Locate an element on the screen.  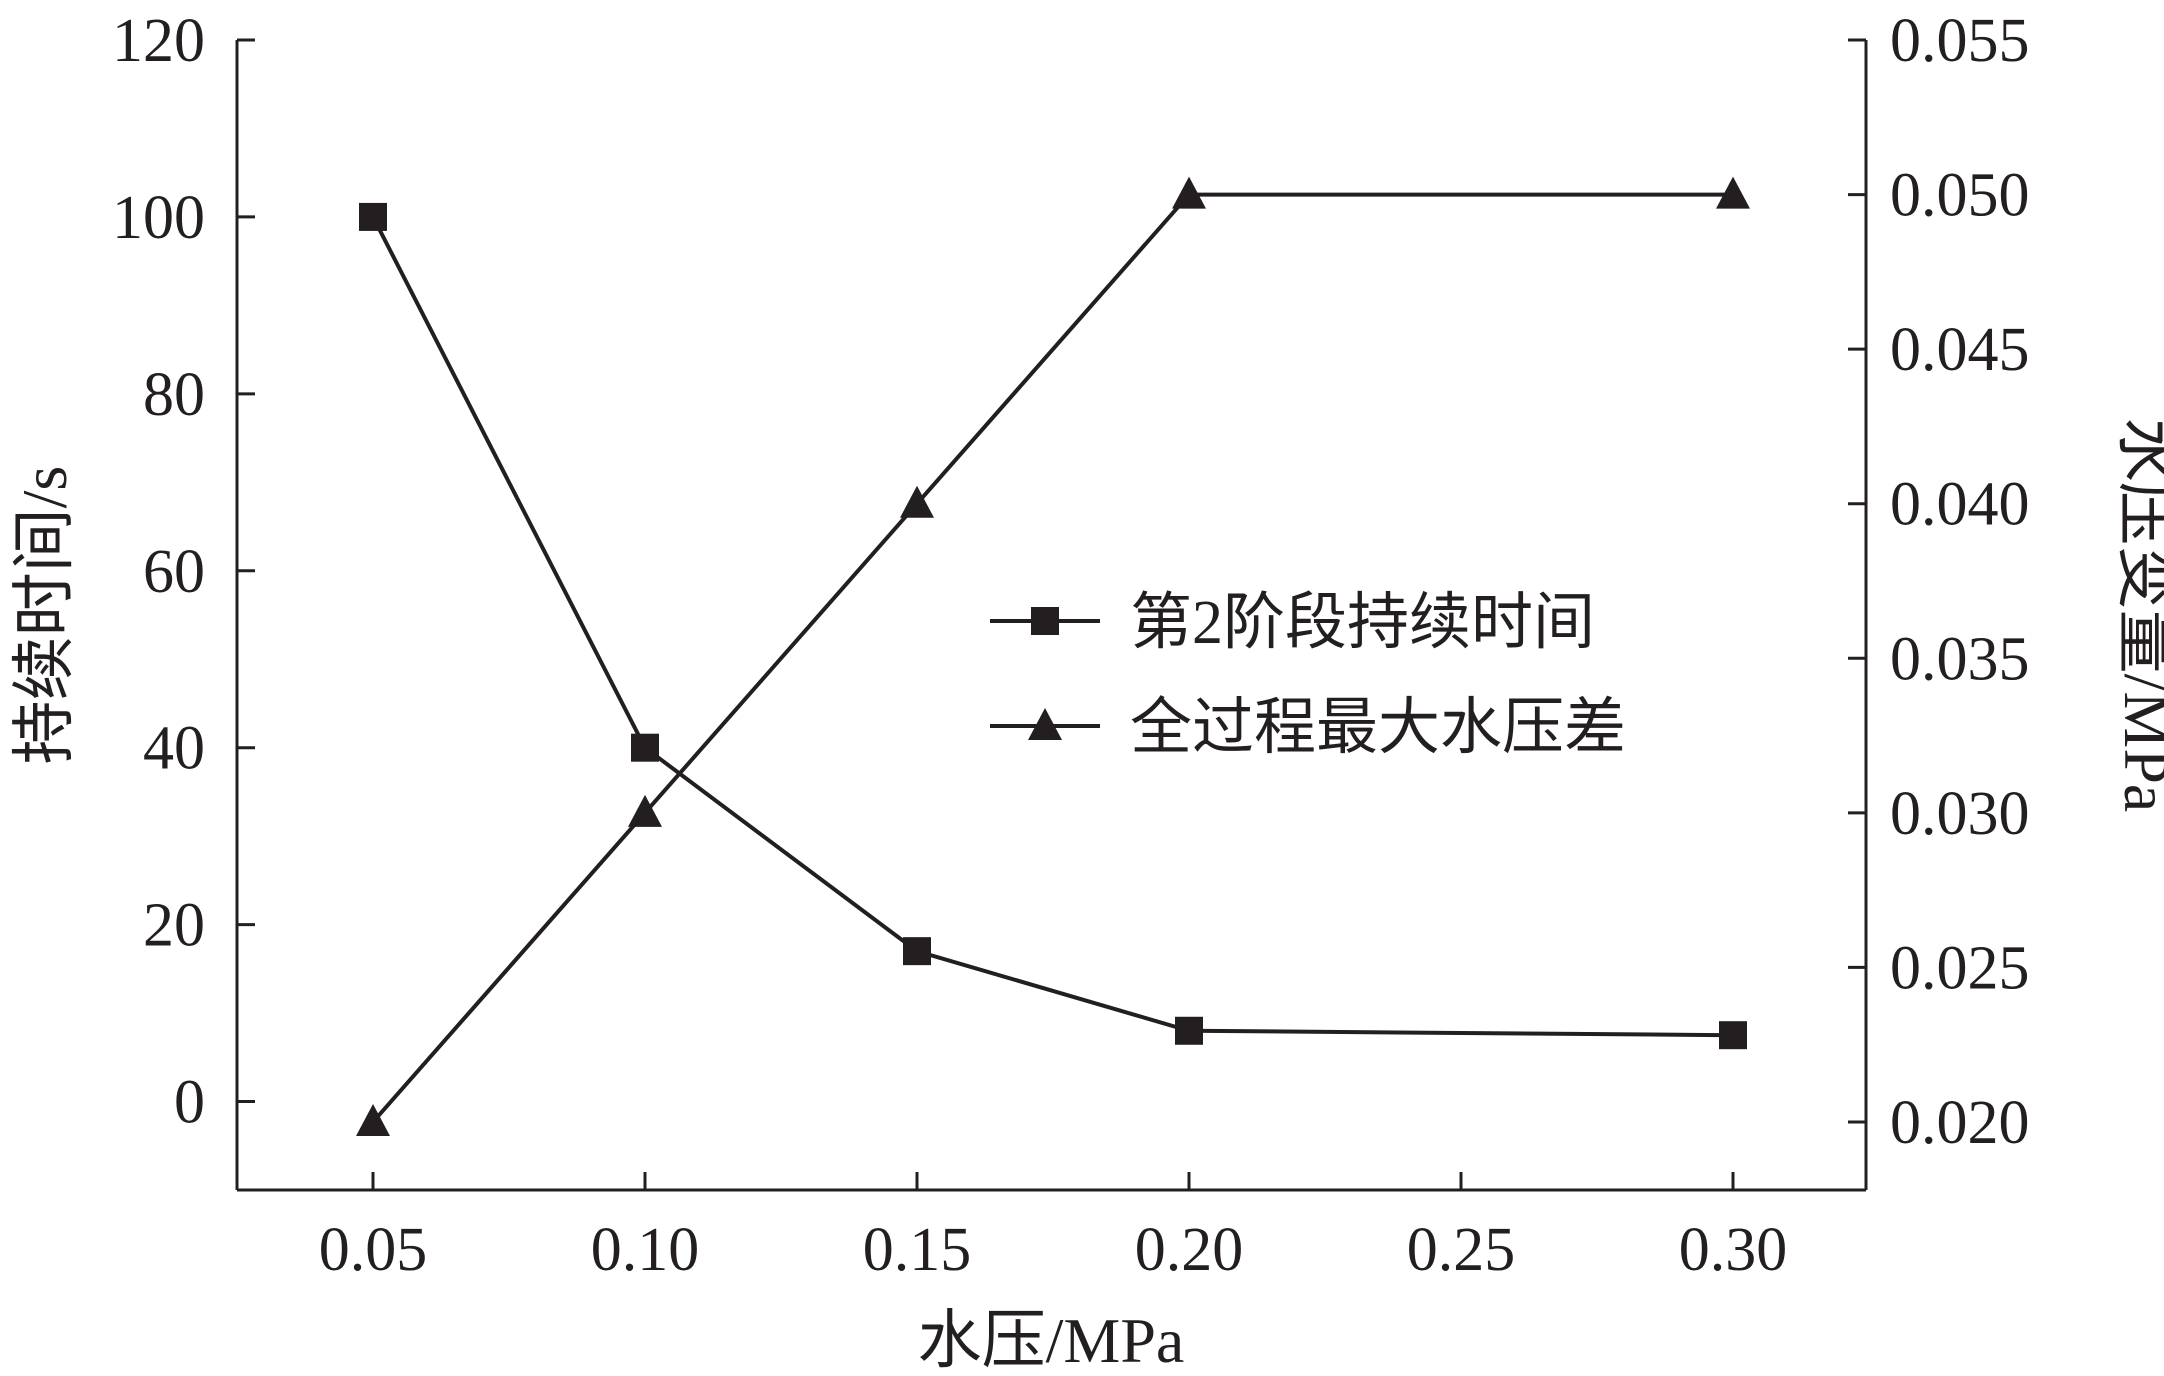
right-y-tick-label: 0.040 is located at coordinates (1960, 505).